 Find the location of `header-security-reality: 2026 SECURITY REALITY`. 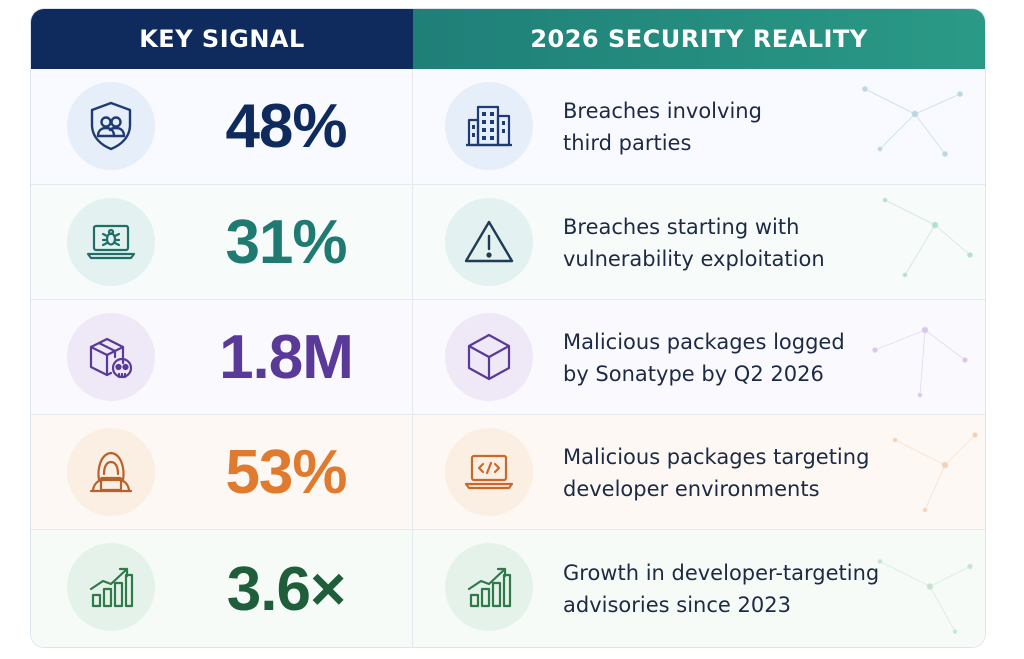

header-security-reality: 2026 SECURITY REALITY is located at coordinates (699, 39).